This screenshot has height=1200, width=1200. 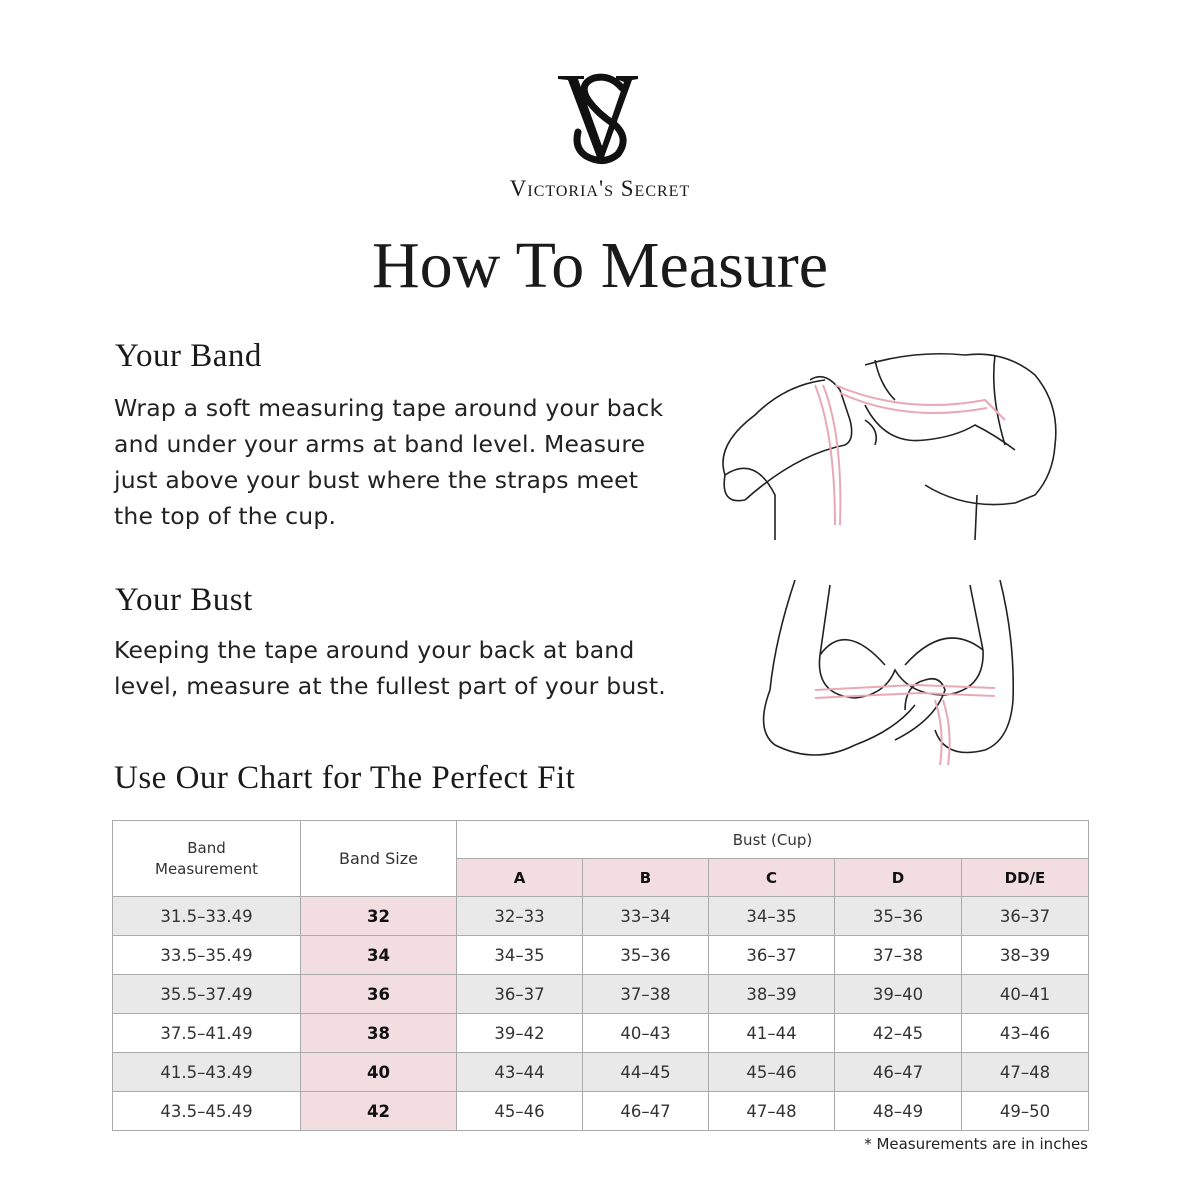 What do you see at coordinates (598, 118) in the screenshot?
I see `vs-monogram-logo` at bounding box center [598, 118].